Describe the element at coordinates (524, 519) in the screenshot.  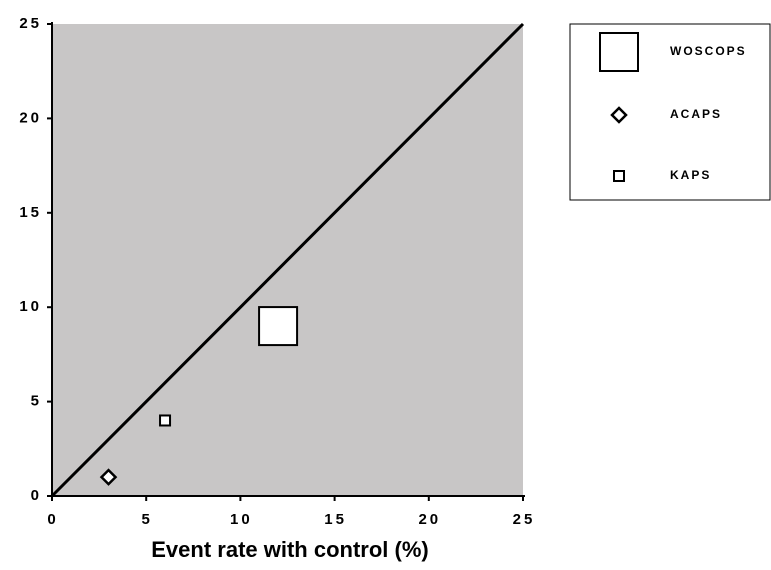
I see `x-tick-label: 25` at that location.